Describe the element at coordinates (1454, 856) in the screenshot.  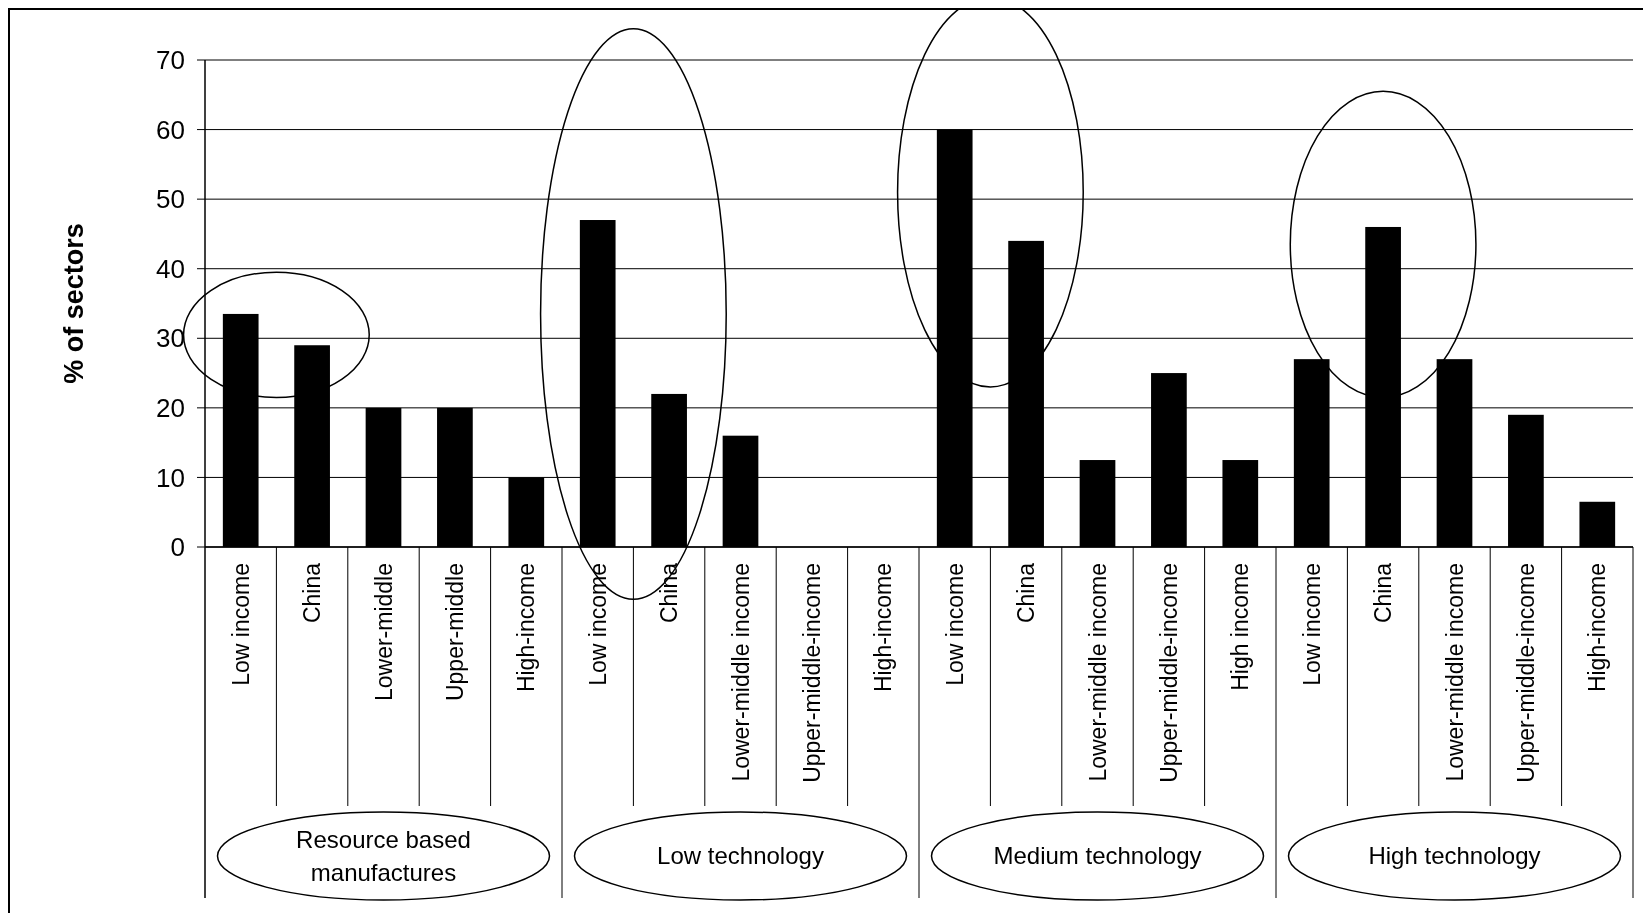
I see `text: High technology` at that location.